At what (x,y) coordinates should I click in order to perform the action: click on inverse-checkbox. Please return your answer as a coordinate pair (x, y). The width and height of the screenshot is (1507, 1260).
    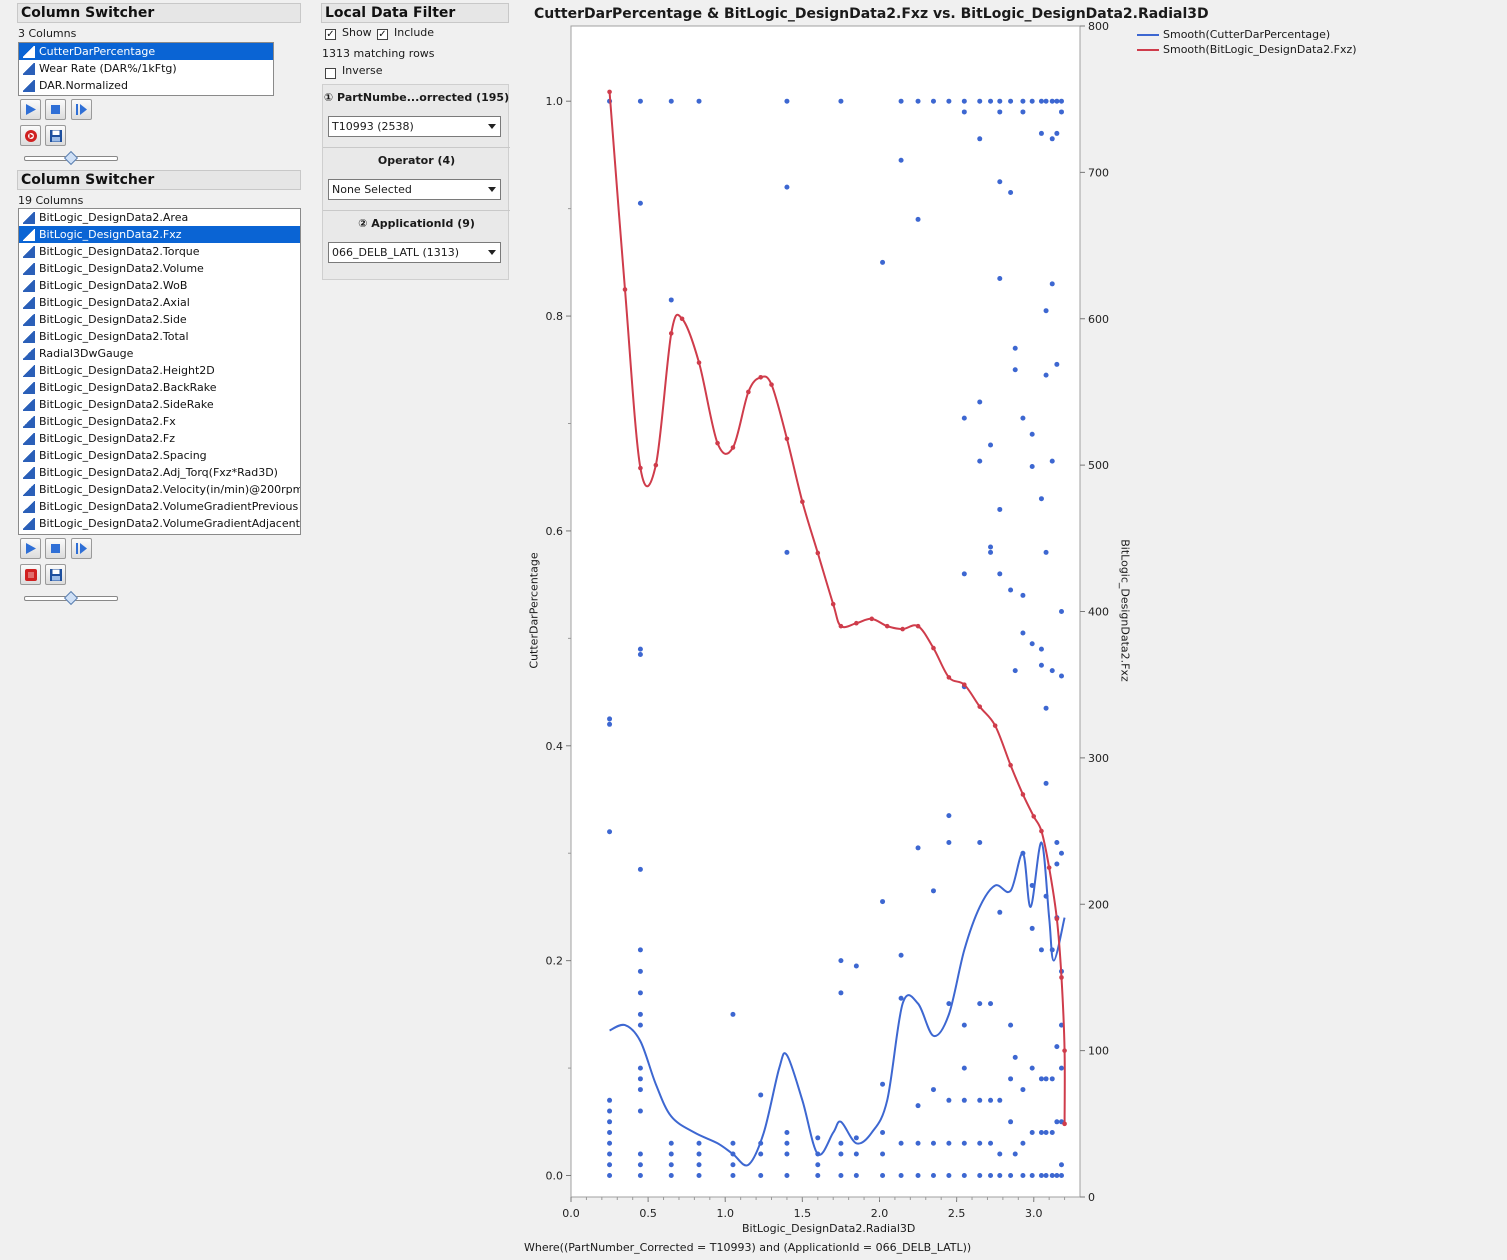
    Looking at the image, I should click on (330, 73).